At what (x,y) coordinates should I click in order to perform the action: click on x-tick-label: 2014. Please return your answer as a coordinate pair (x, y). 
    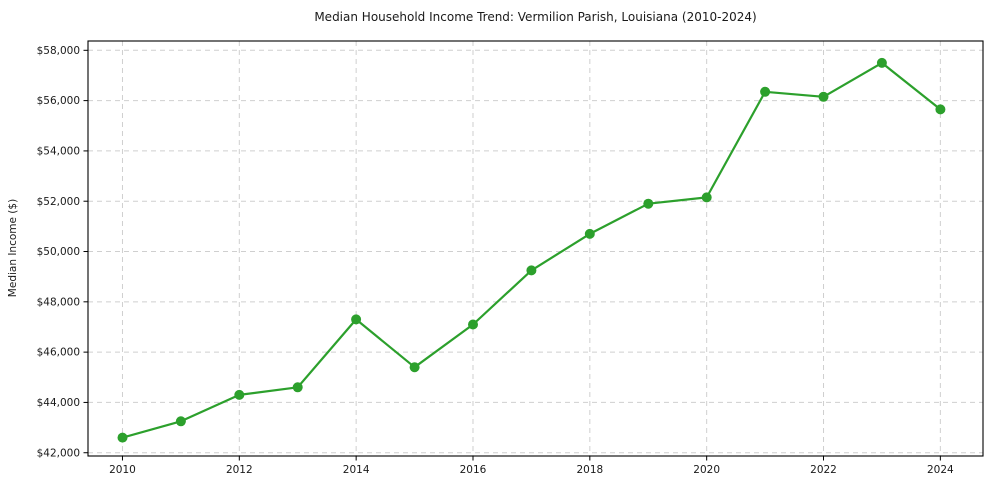
    Looking at the image, I should click on (356, 470).